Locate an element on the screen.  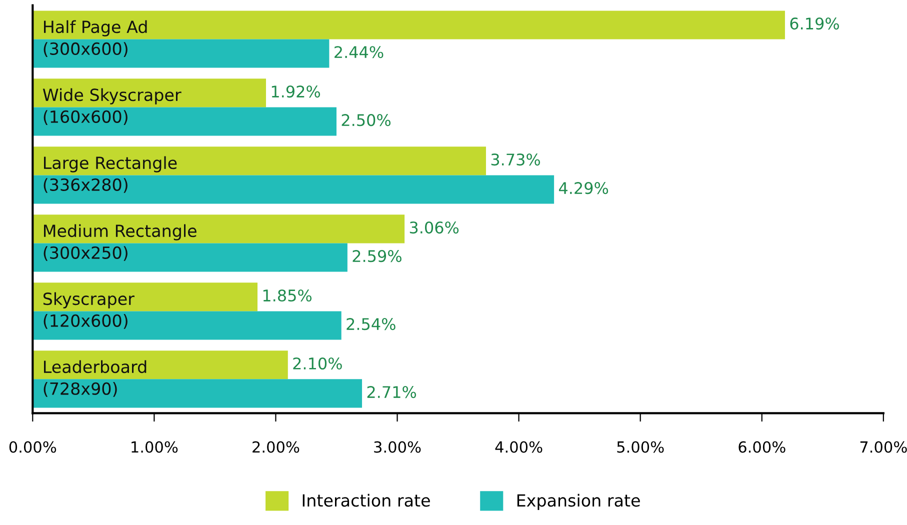
x-tick-label: 1.00% is located at coordinates (155, 447).